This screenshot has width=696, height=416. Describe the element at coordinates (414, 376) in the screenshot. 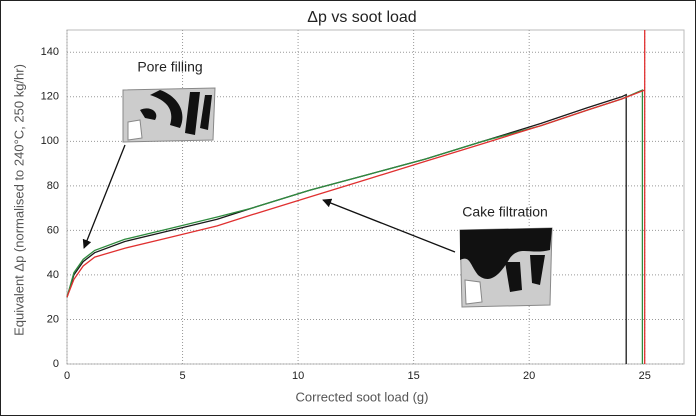

I see `x-tick-label: 15` at that location.